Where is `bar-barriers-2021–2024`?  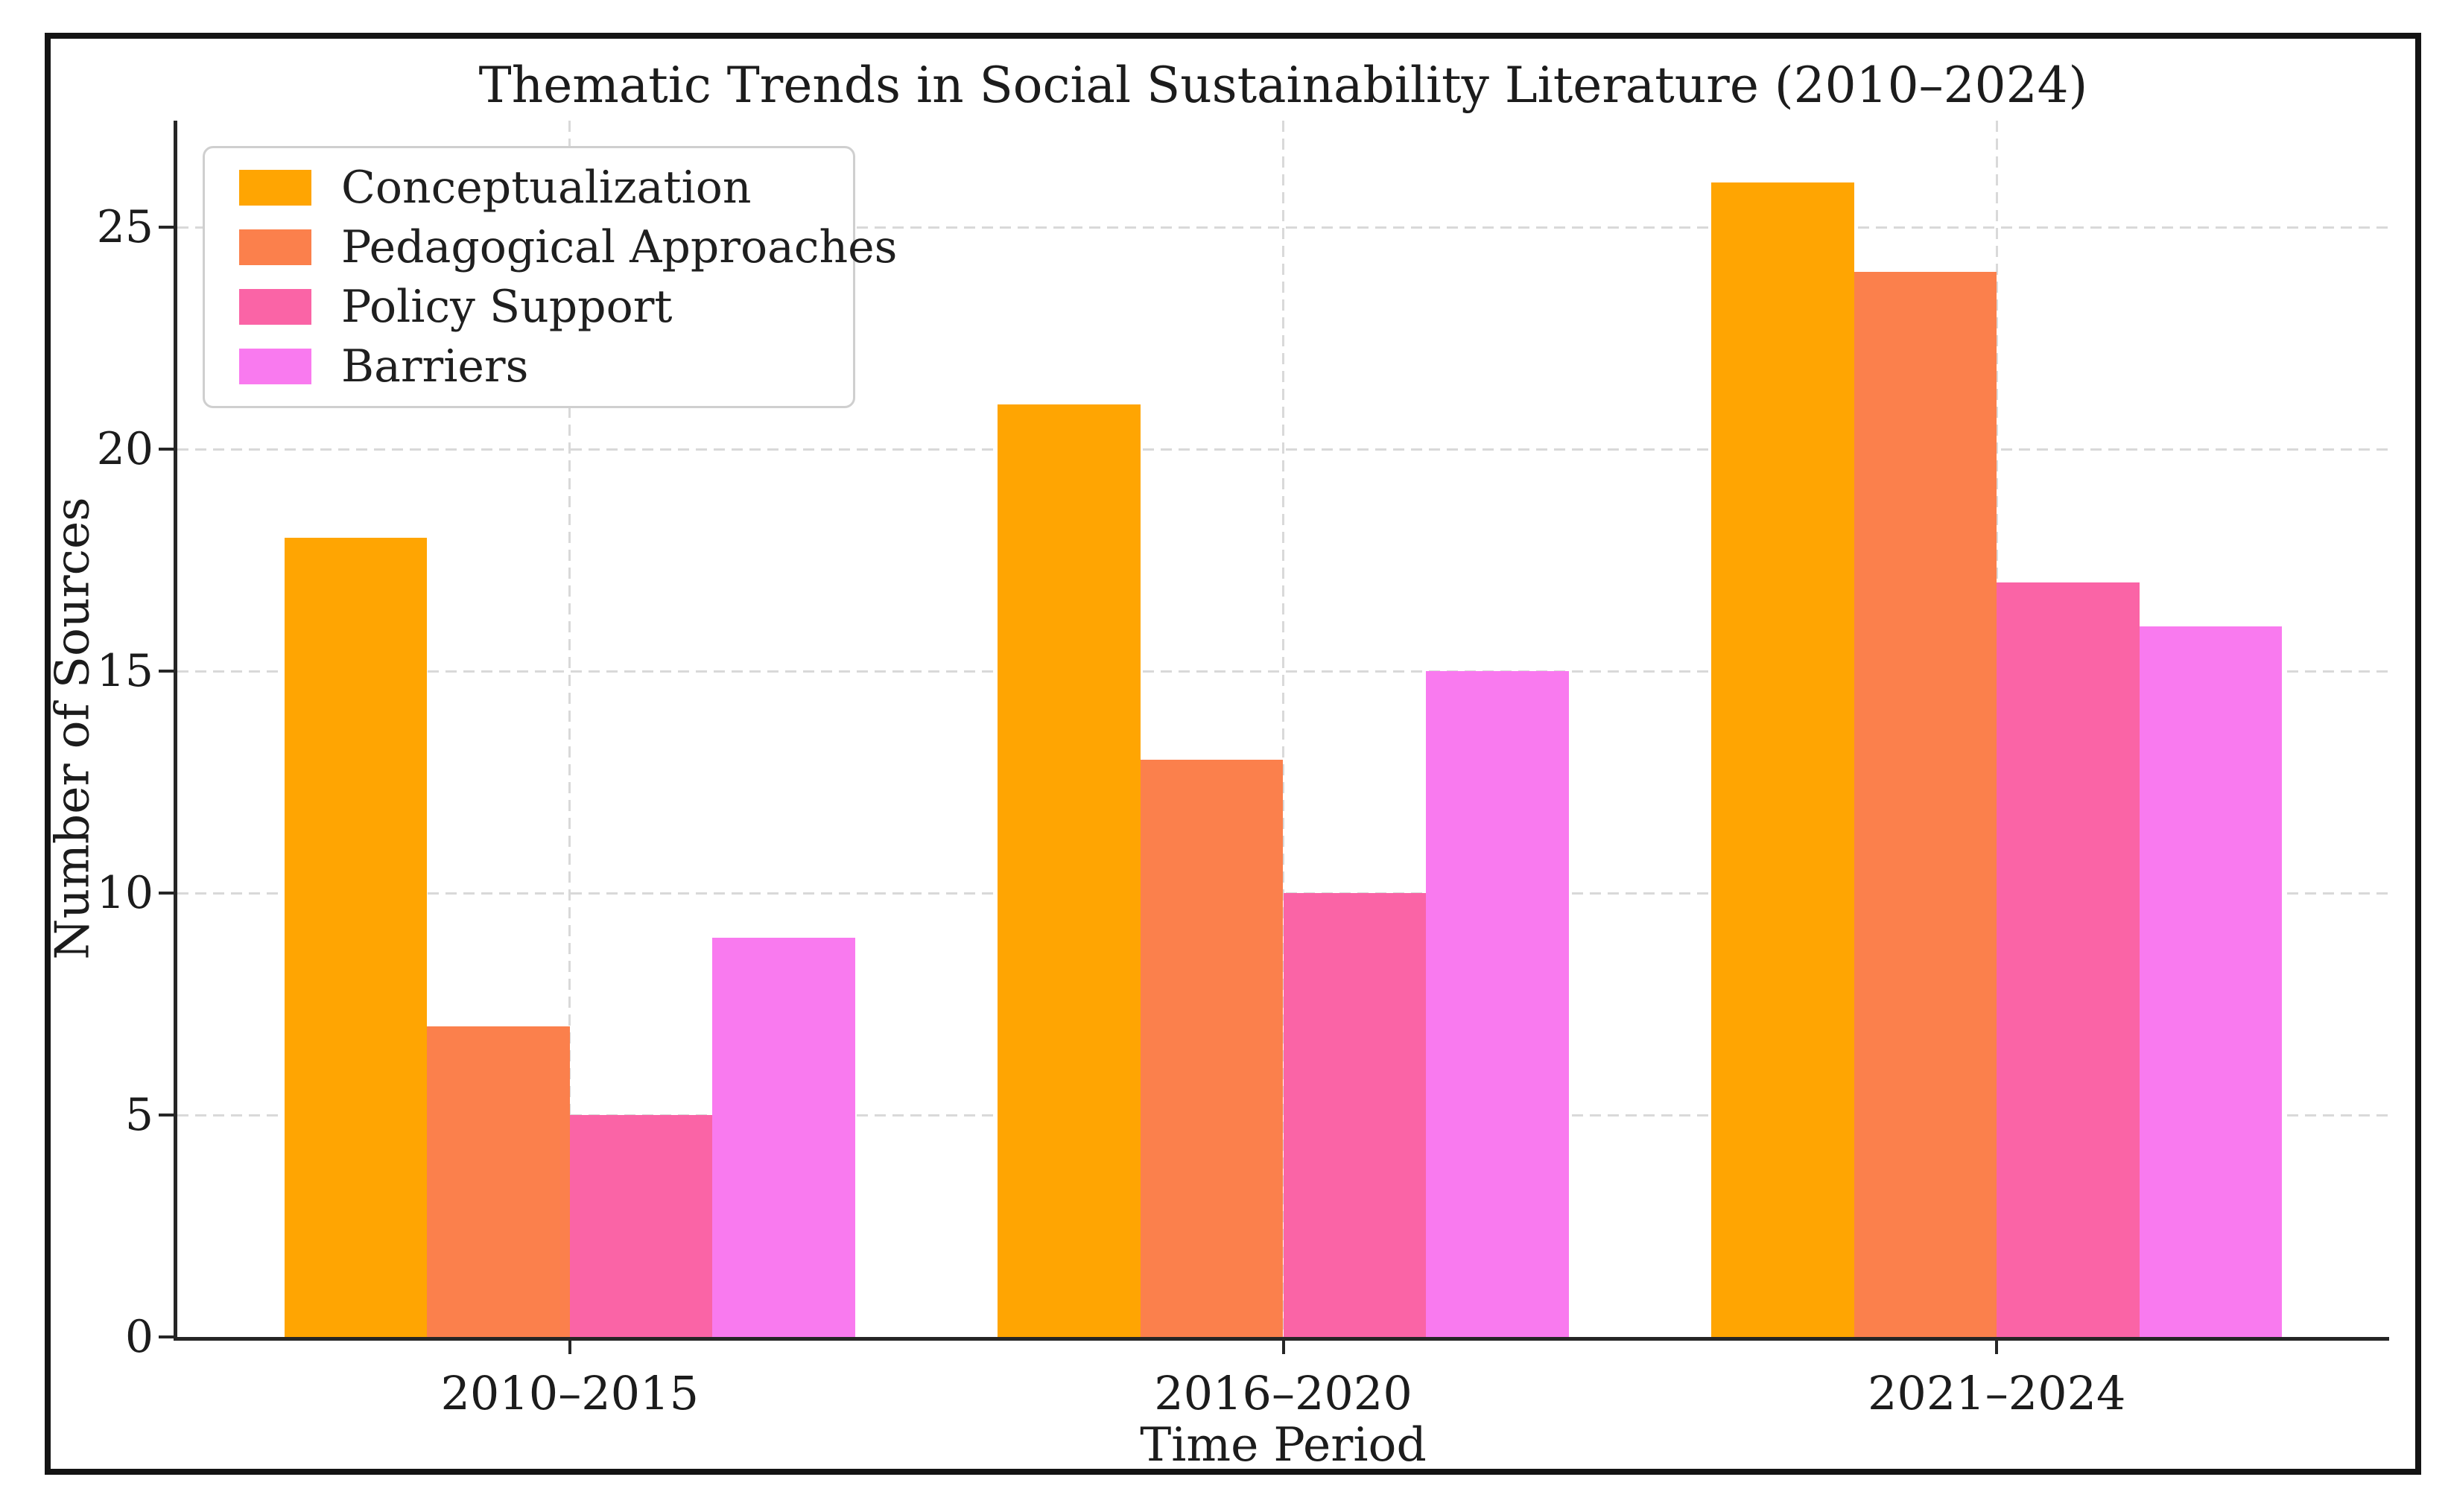 bar-barriers-2021–2024 is located at coordinates (2211, 981).